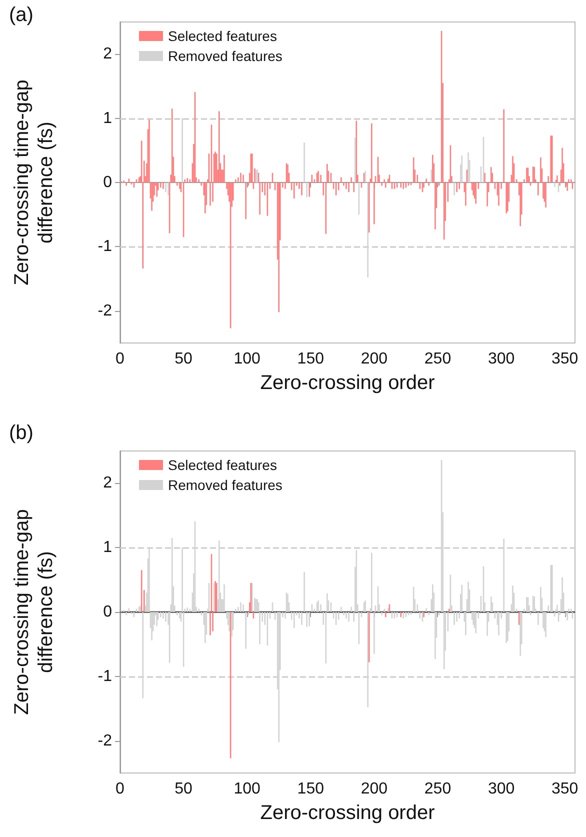 The height and width of the screenshot is (837, 586). I want to click on chart-title: (b), so click(21, 433).